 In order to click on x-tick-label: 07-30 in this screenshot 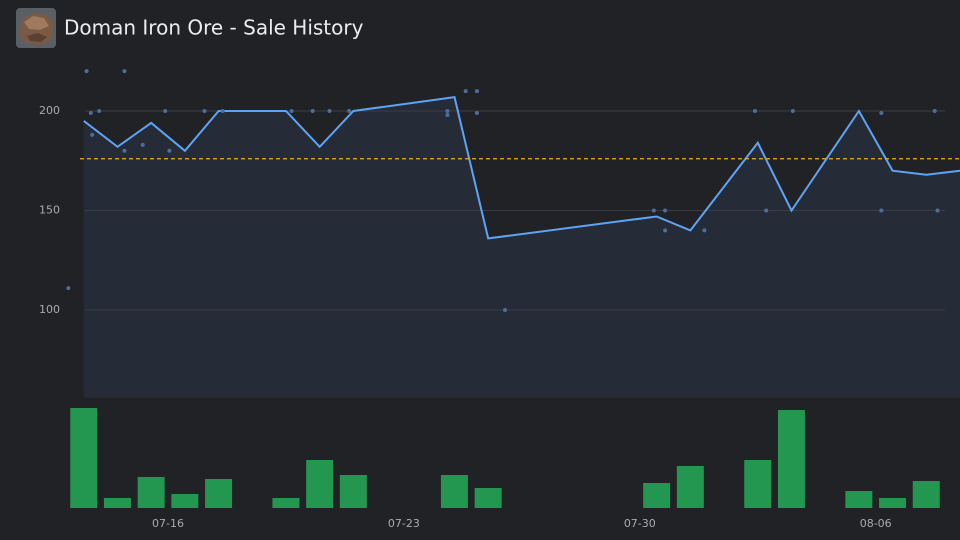, I will do `click(640, 523)`.